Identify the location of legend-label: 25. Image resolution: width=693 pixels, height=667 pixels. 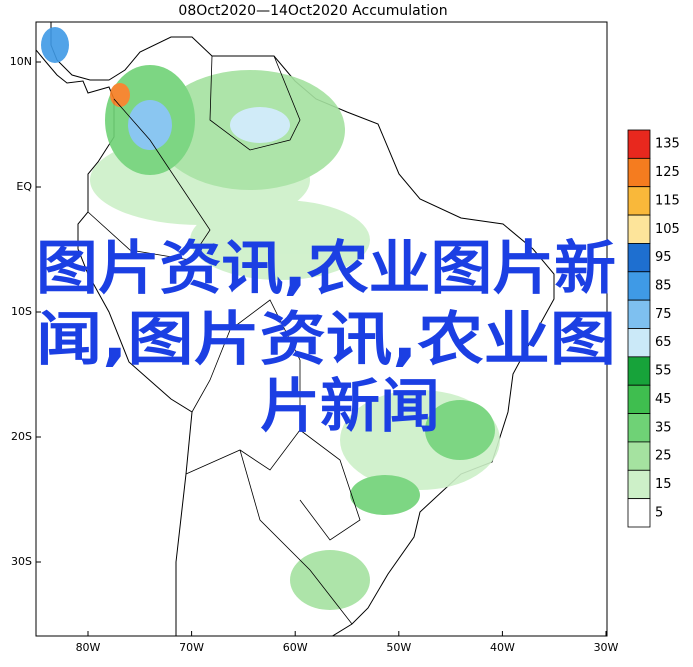
(663, 456).